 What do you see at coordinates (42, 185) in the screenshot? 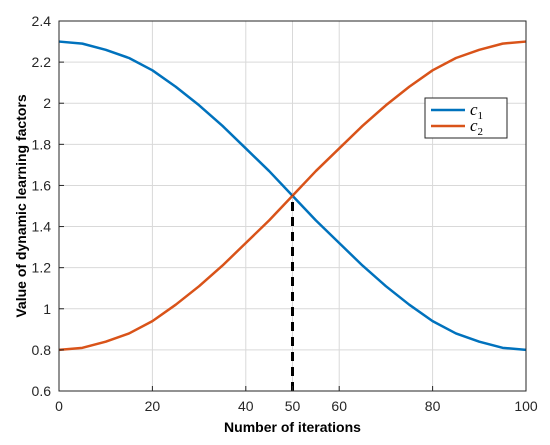
I see `y-tick-label: 1.6` at bounding box center [42, 185].